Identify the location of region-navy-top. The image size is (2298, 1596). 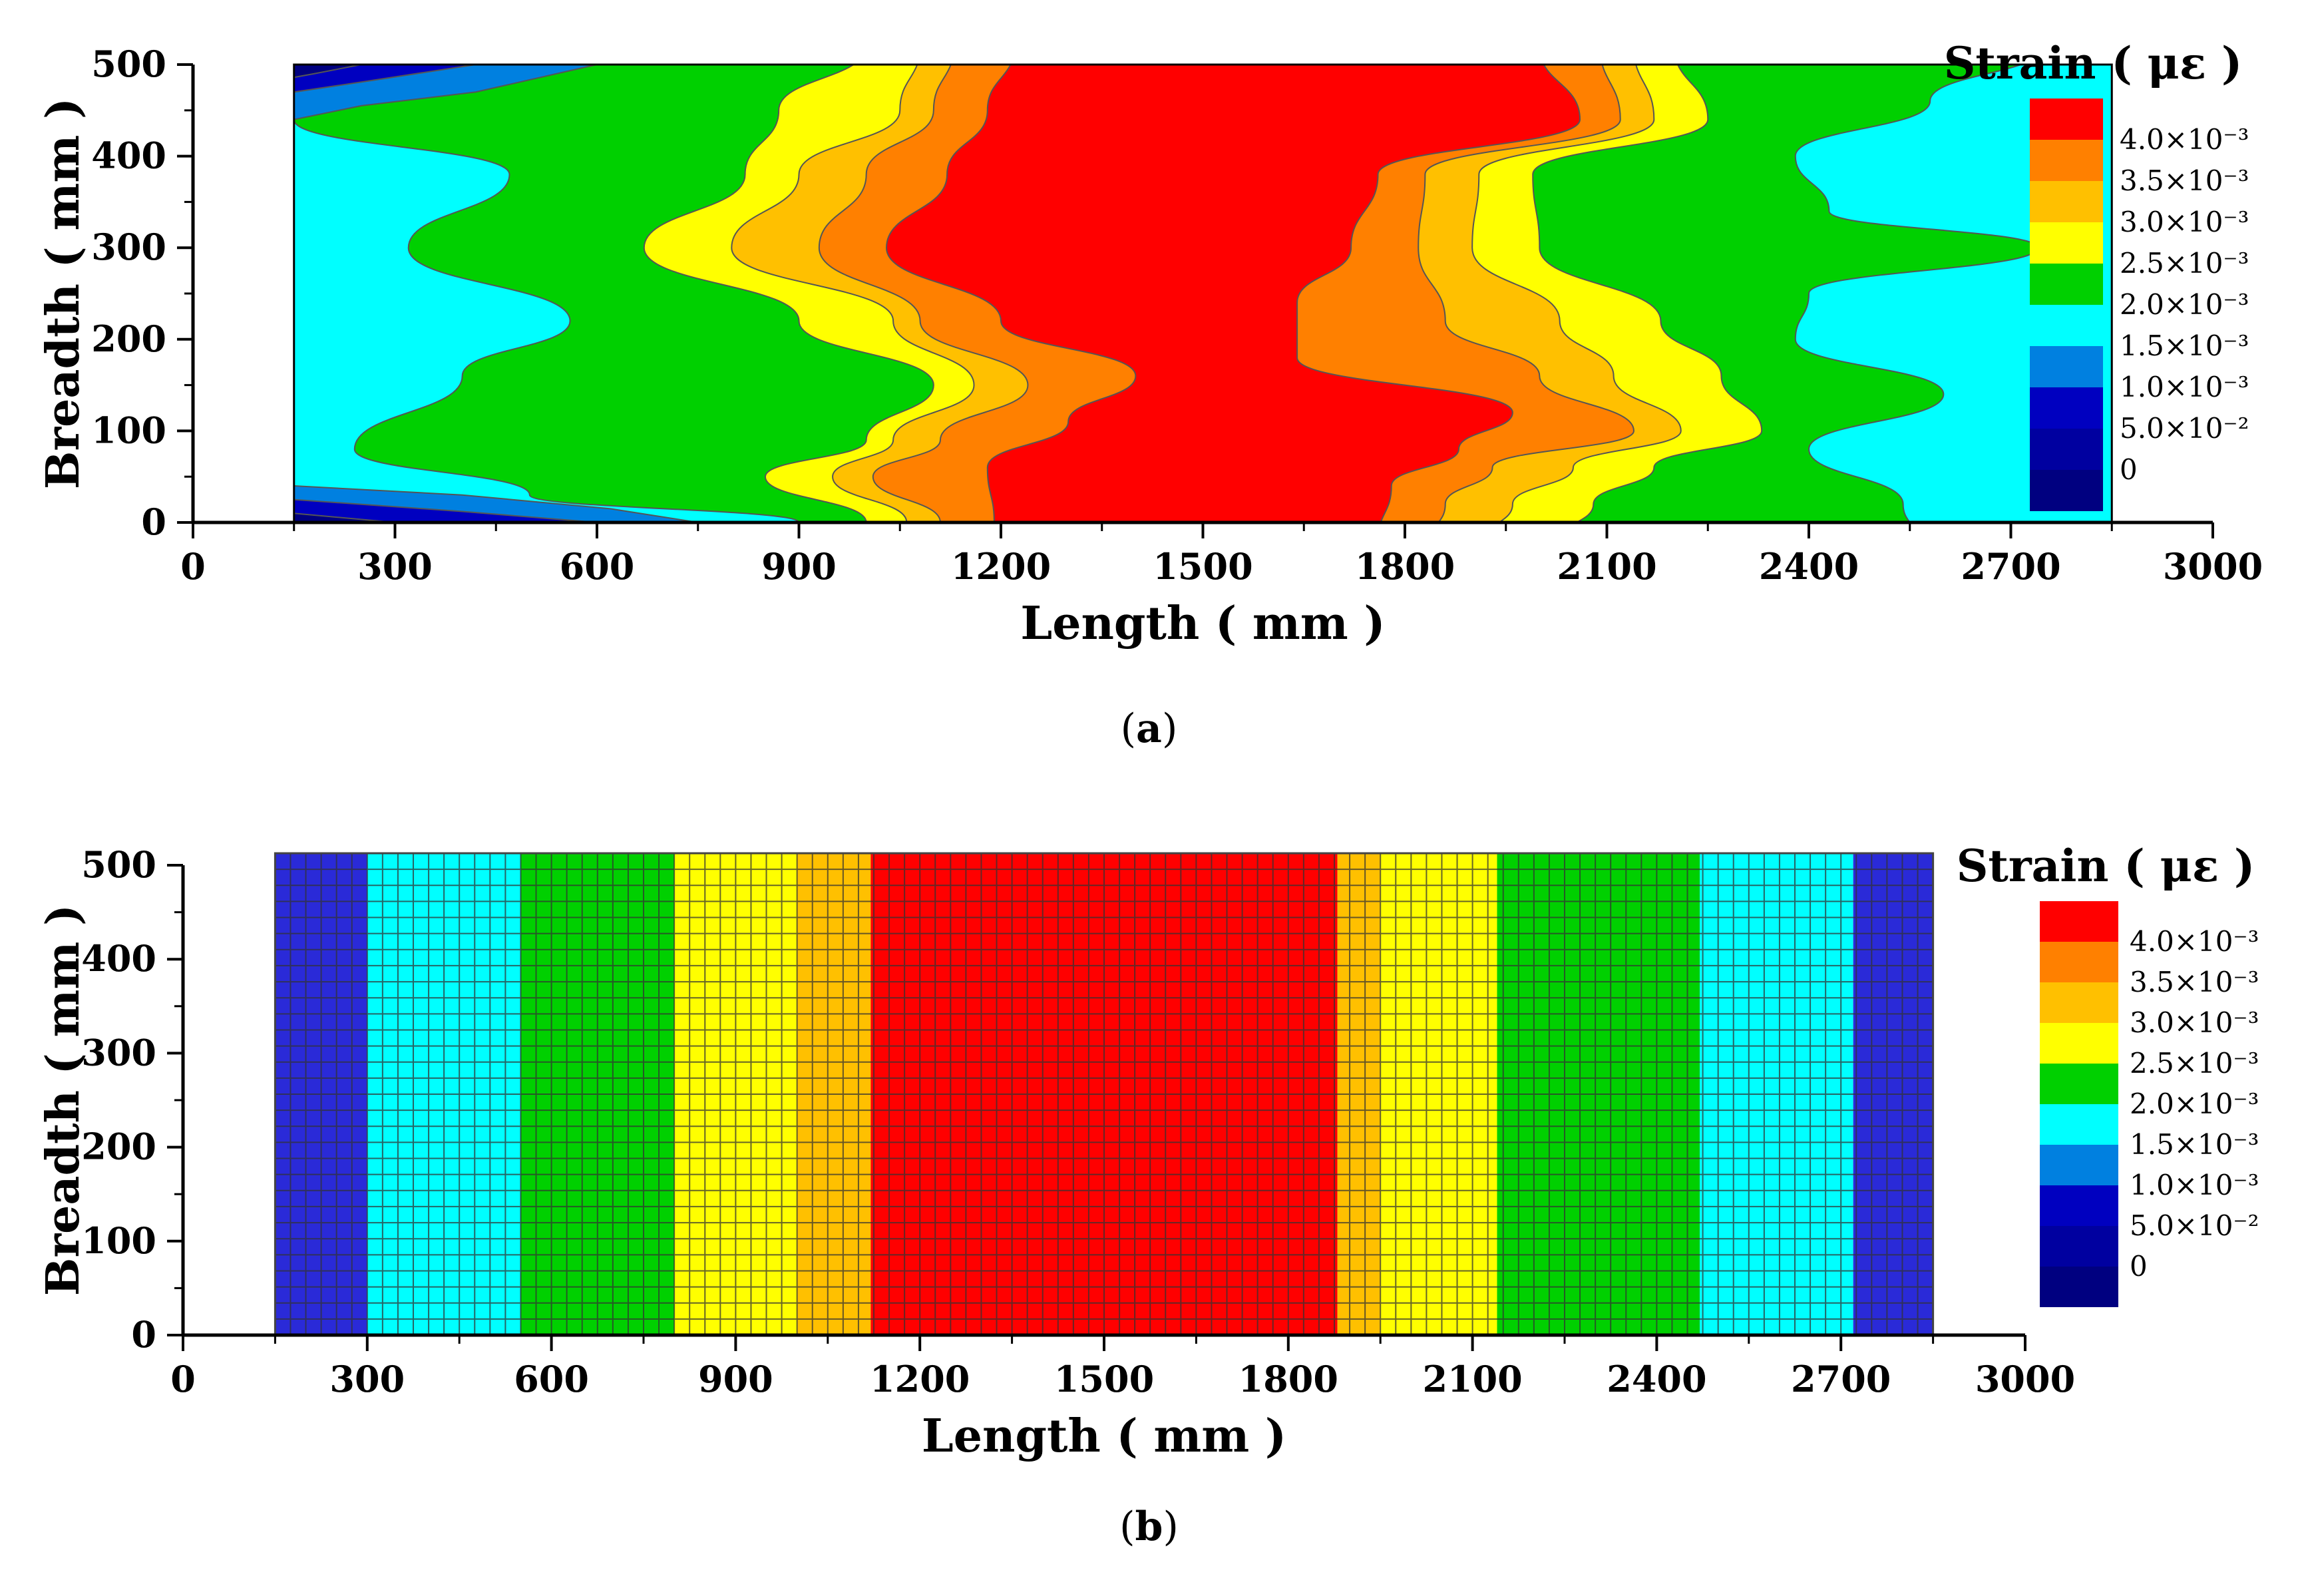
(327, 72).